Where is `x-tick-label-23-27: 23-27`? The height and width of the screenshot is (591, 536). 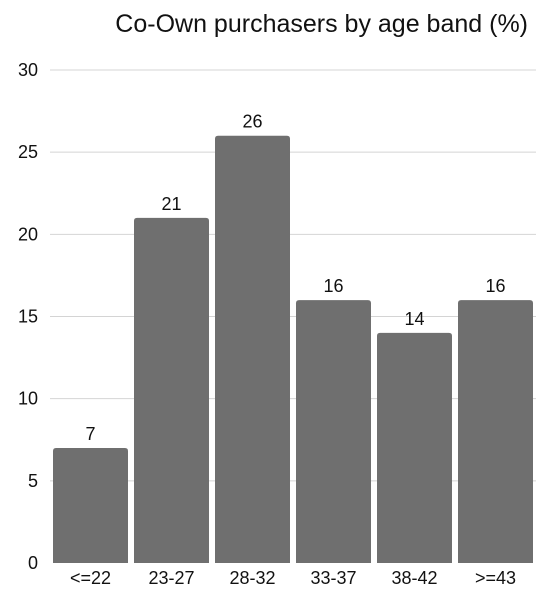
x-tick-label-23-27: 23-27 is located at coordinates (171, 578).